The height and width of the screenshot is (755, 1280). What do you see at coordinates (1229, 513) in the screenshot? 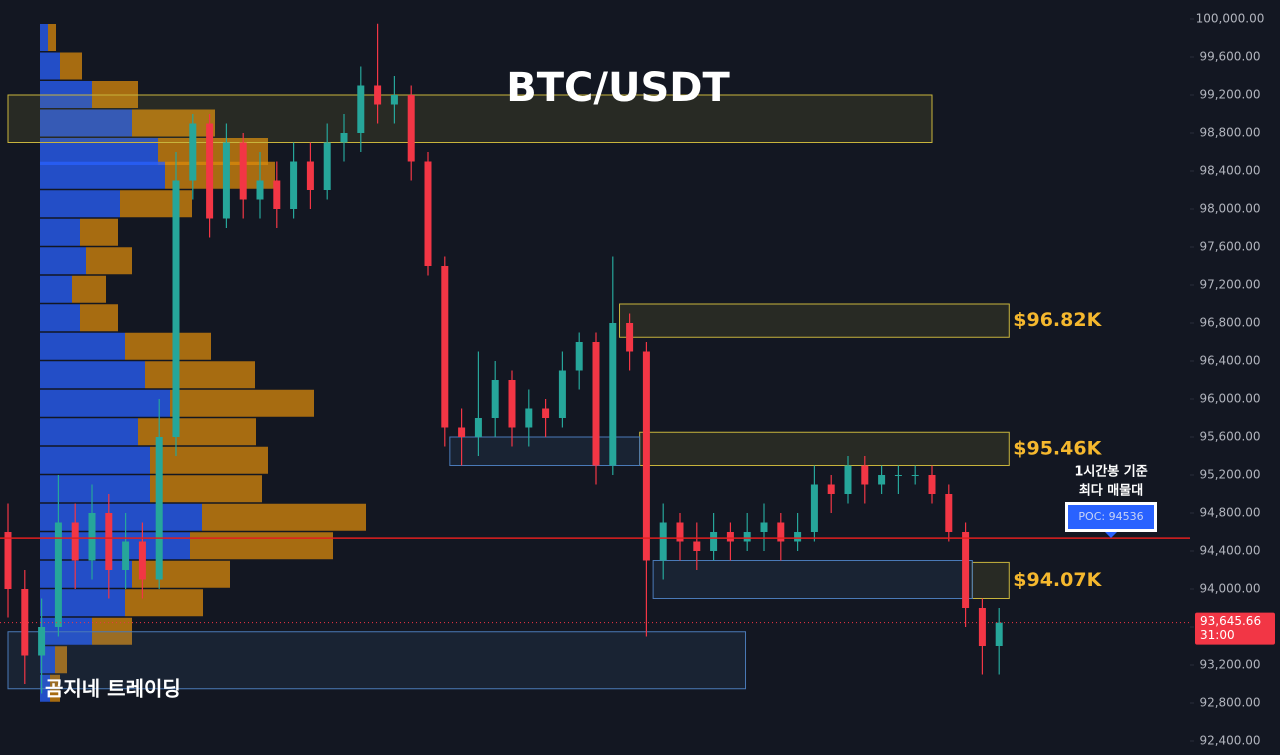
I see `y-tick-label: 94,800.00` at bounding box center [1229, 513].